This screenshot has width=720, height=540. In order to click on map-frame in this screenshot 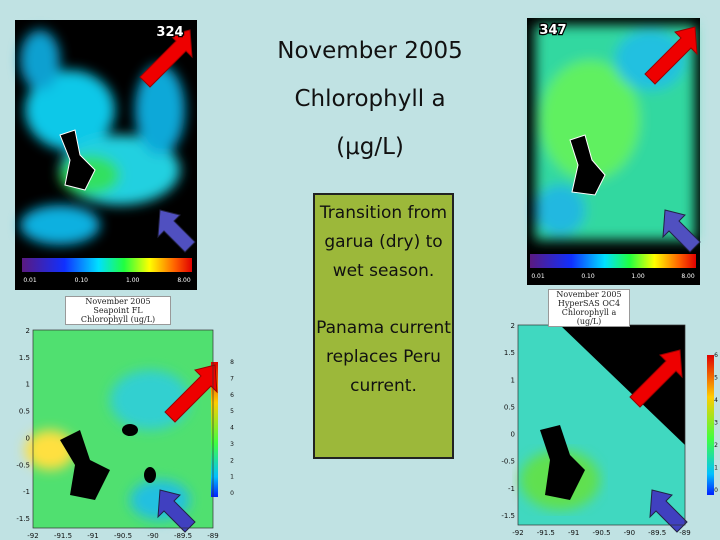, I will do `click(123, 429)`.